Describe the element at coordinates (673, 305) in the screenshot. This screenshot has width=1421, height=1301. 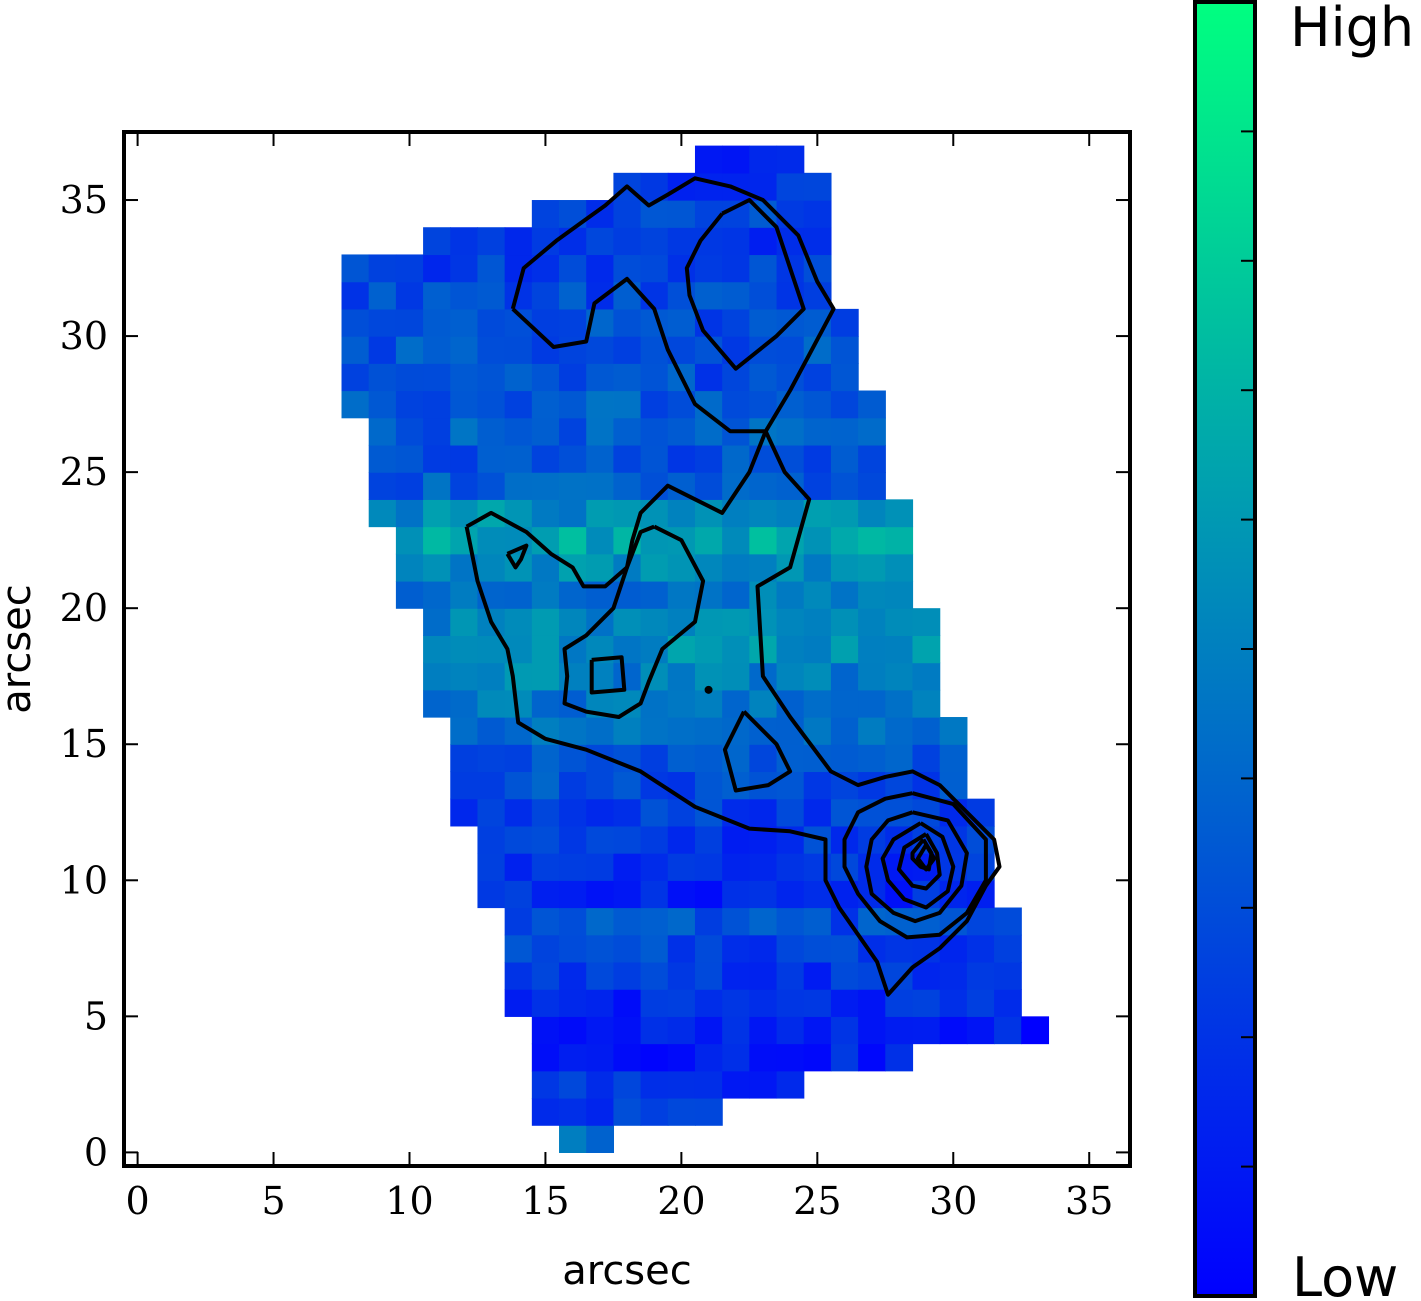
I see `contour-north-outer` at that location.